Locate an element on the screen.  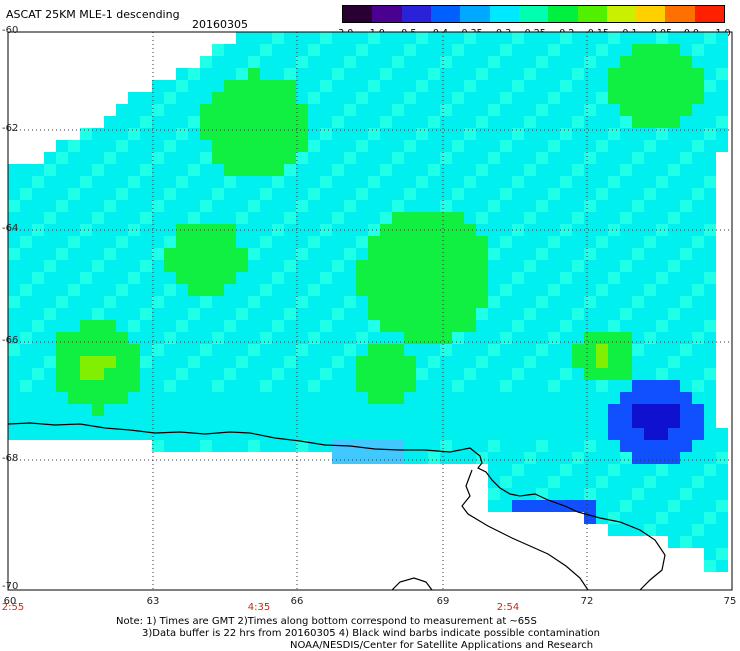
colorbar-swatch is located at coordinates (358, 14).